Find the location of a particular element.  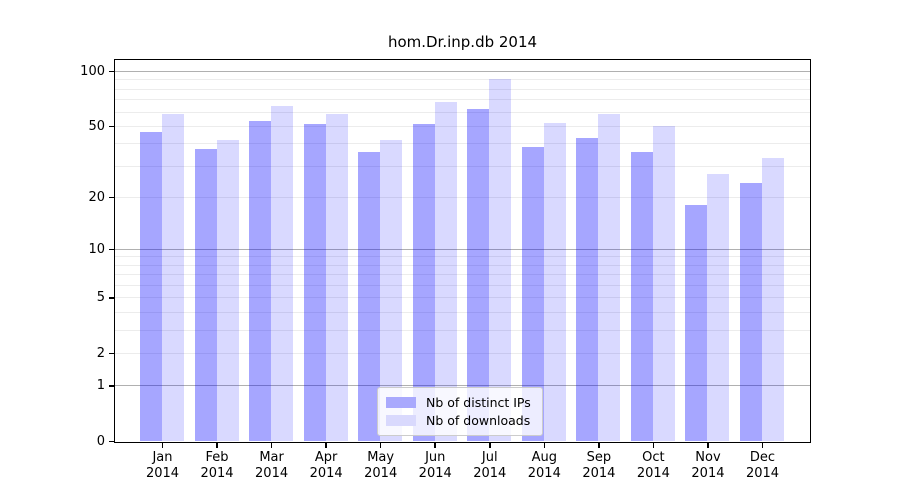

x-tick-label: Dec 2014 is located at coordinates (763, 466).